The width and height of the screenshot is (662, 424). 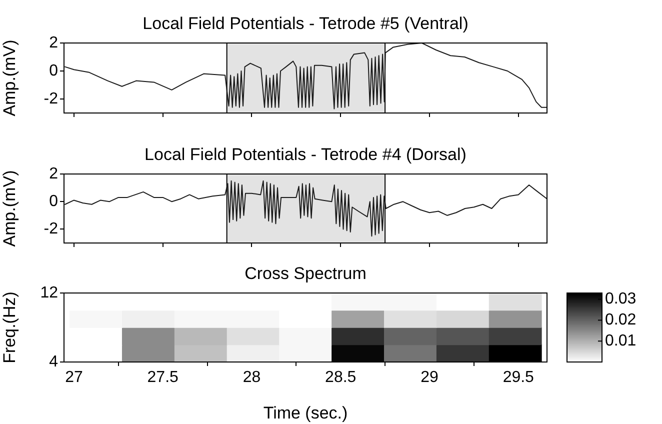 I want to click on x-tick-label: 29, so click(x=429, y=377).